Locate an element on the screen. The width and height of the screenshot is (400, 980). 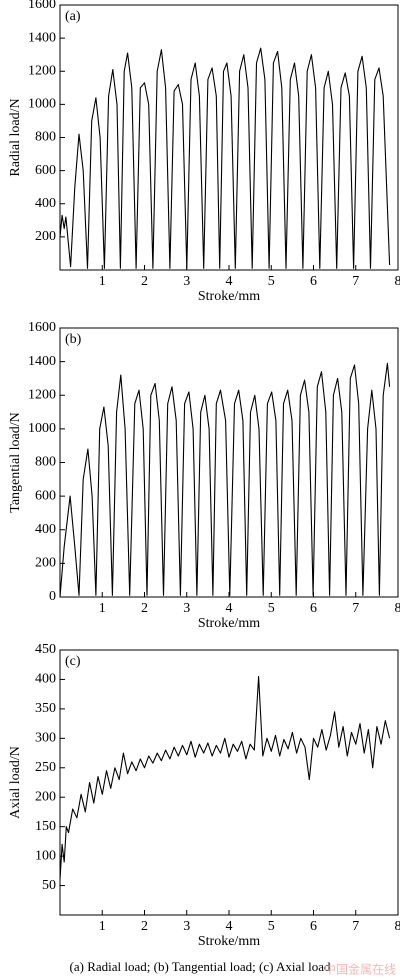
y-tick-label: 250 is located at coordinates (45, 767).